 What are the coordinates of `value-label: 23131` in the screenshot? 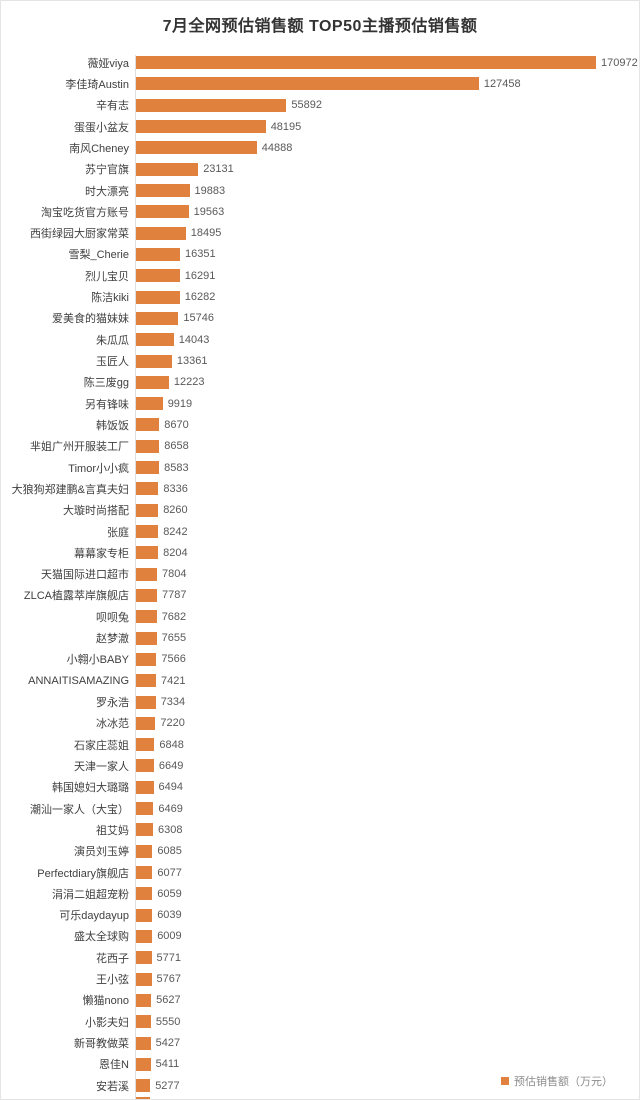 It's located at (218, 169).